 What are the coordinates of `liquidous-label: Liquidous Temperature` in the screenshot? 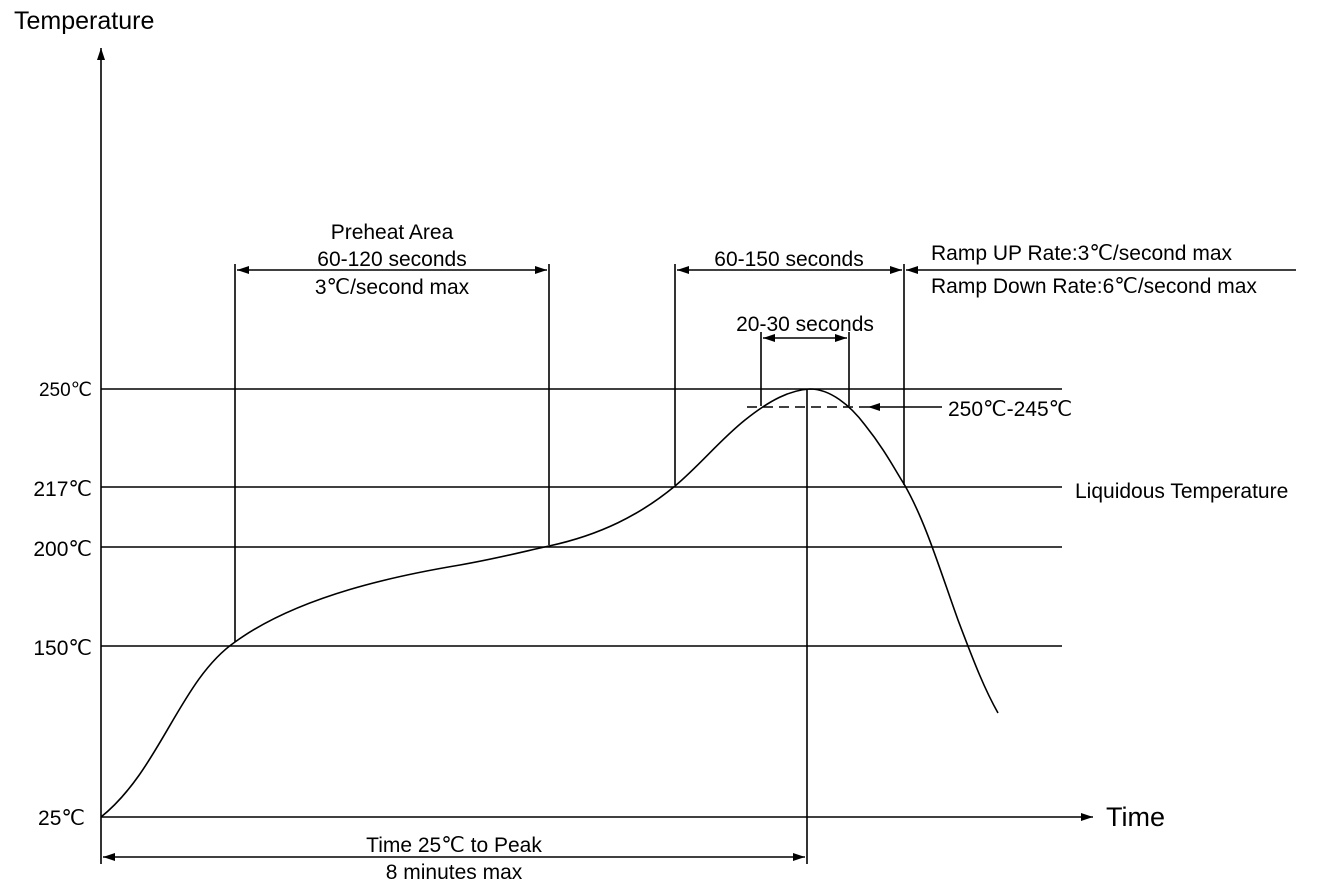 It's located at (1181, 491).